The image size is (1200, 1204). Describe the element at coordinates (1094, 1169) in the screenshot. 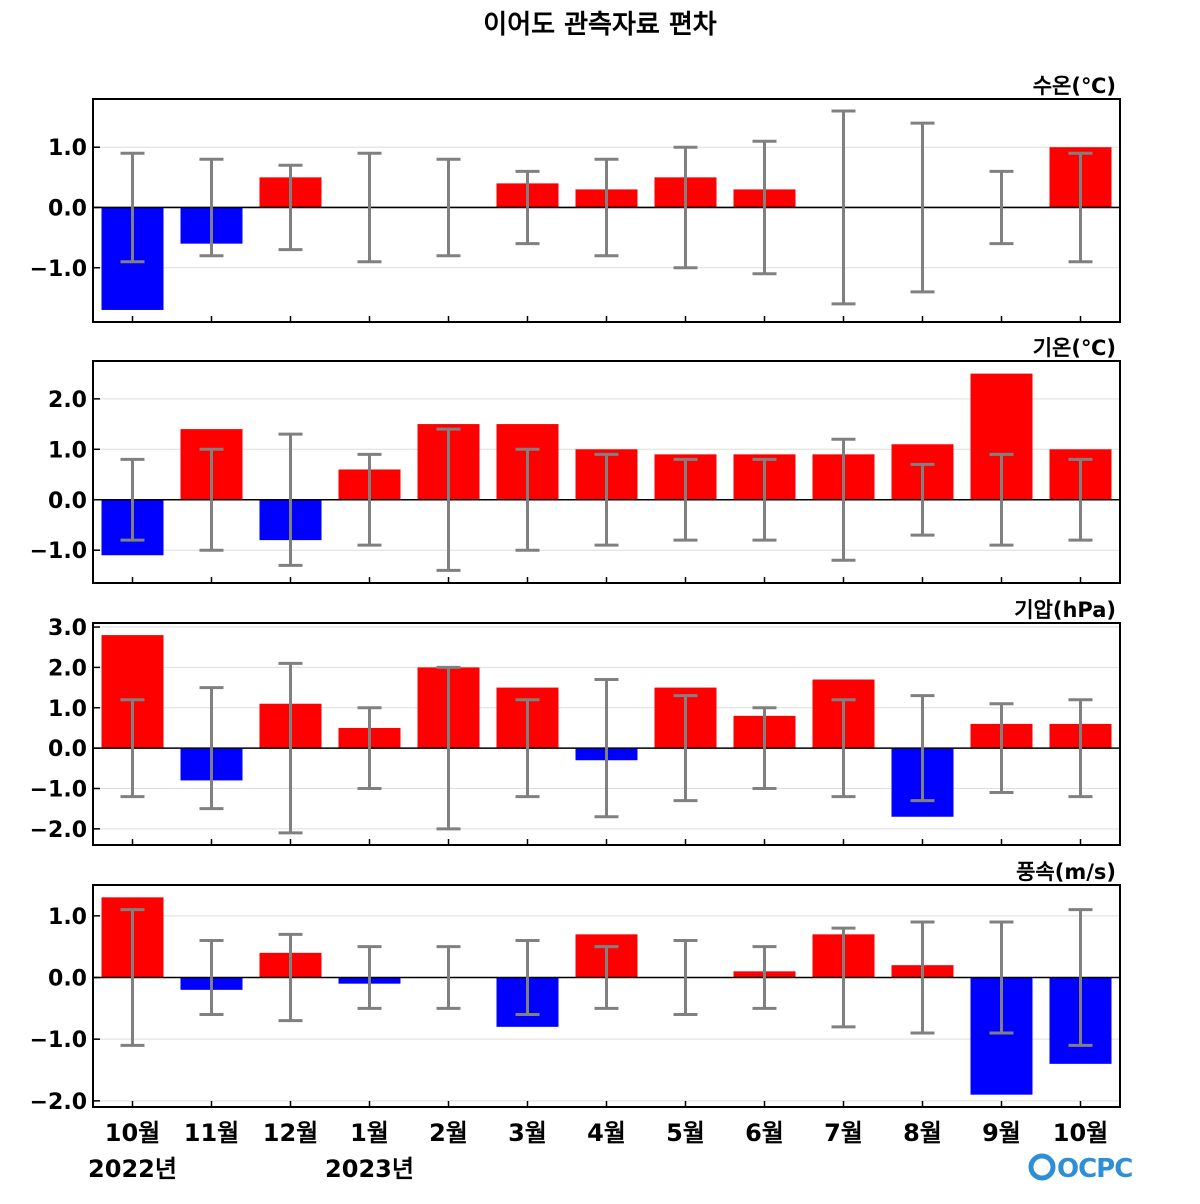

I see `logo-text: OCPC` at that location.